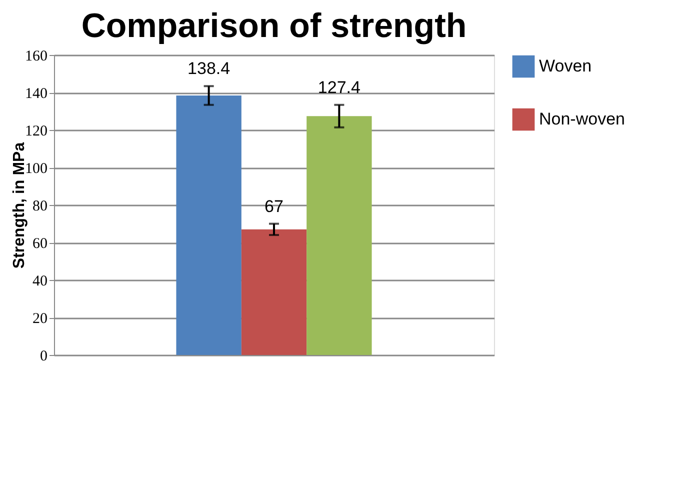 Image resolution: width=677 pixels, height=490 pixels. I want to click on data-label: 127.4, so click(339, 87).